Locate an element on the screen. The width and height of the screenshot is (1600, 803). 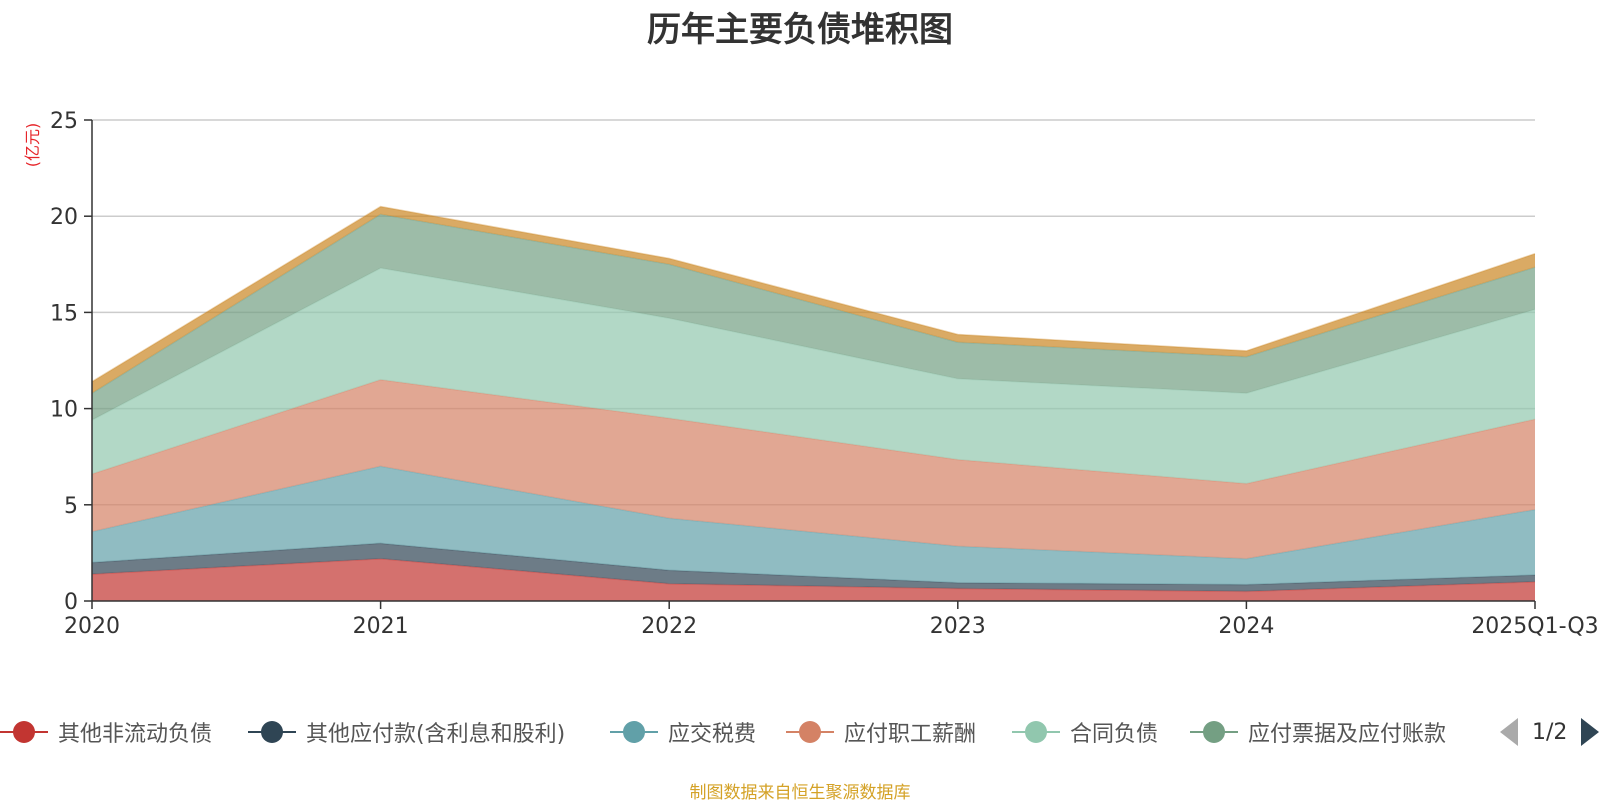
source-note: 制图数据来自恒生聚源数据库 is located at coordinates (800, 793).